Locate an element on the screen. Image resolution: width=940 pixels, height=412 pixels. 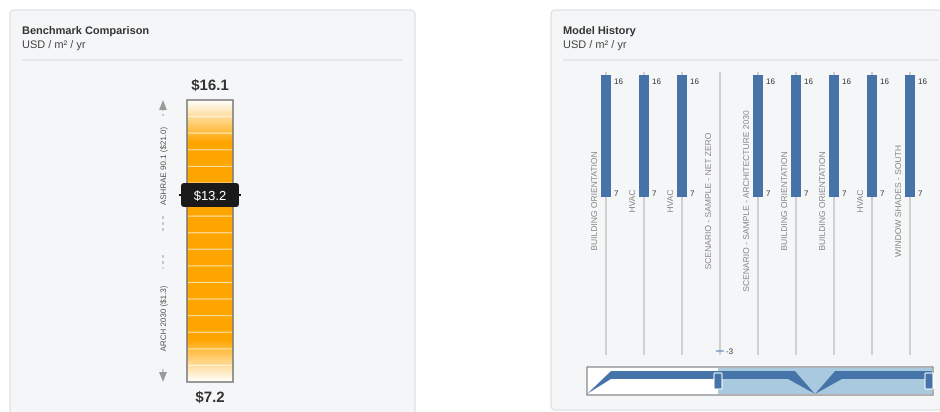
chart-title: Model History is located at coordinates (600, 31).